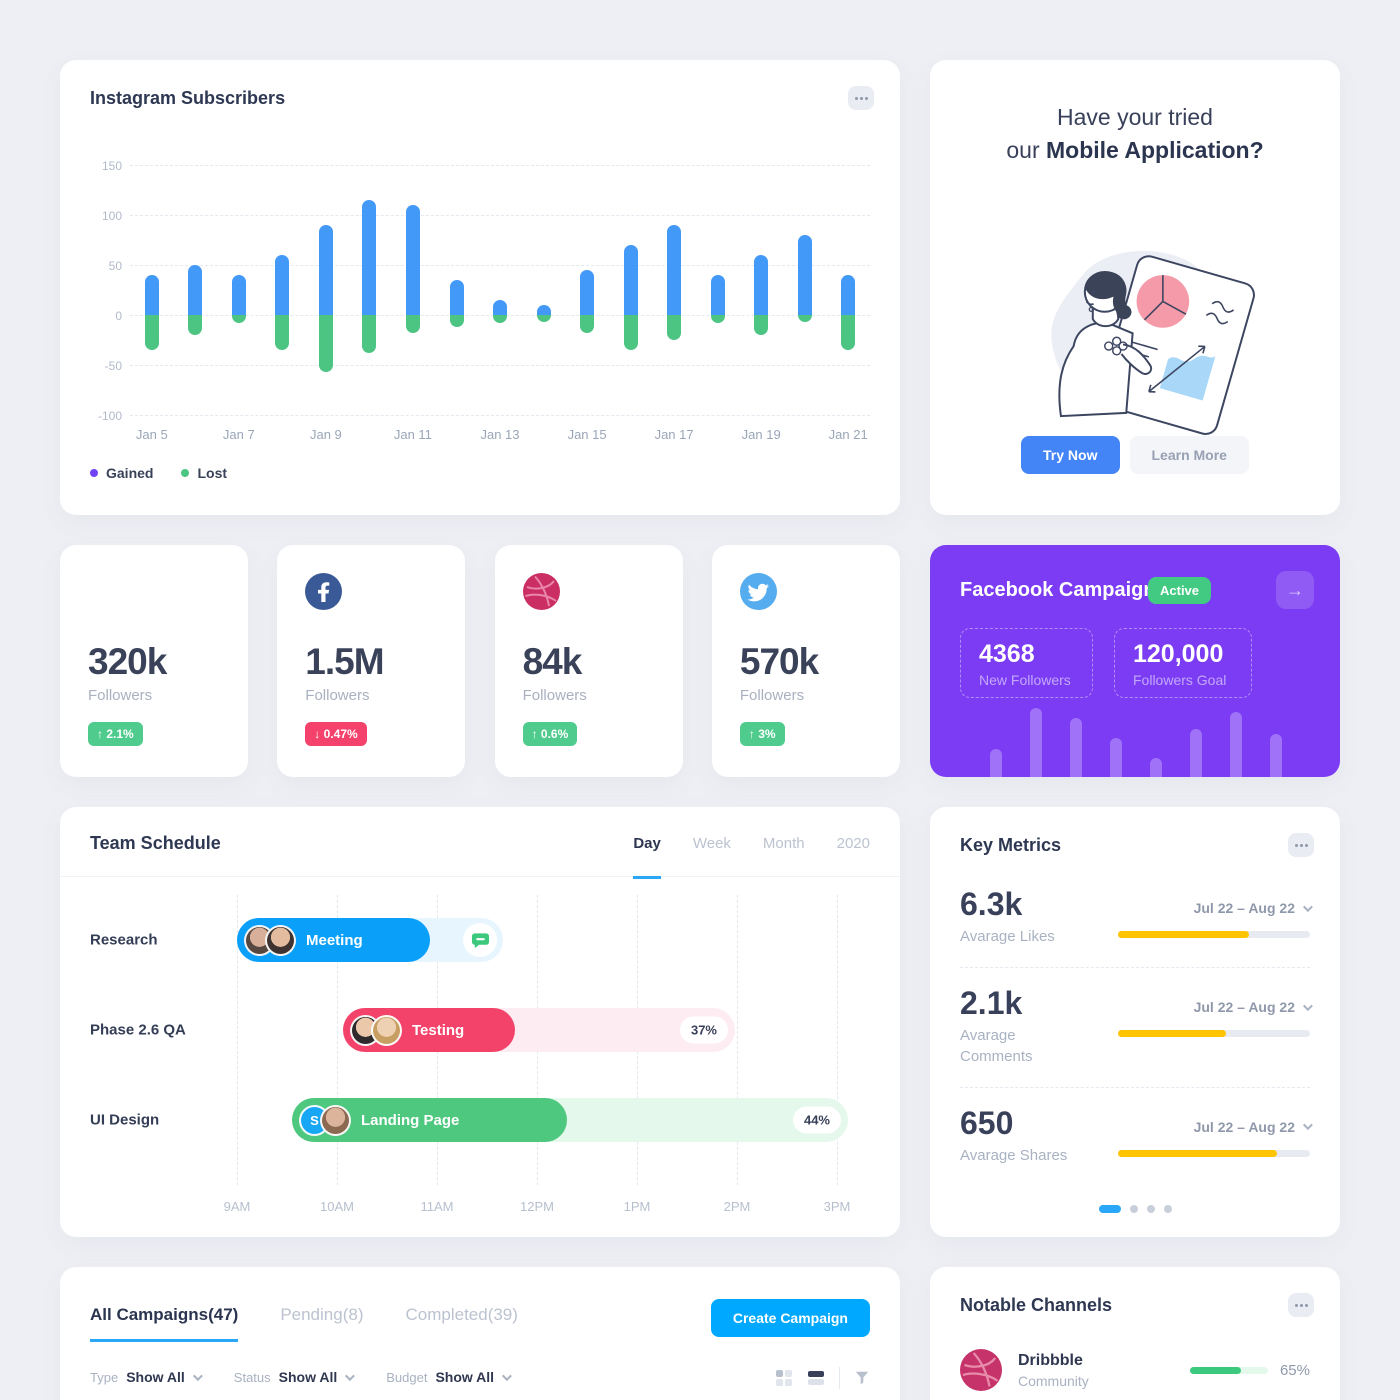 Image resolution: width=1400 pixels, height=1400 pixels. I want to click on schedule-tab-month: Month, so click(783, 843).